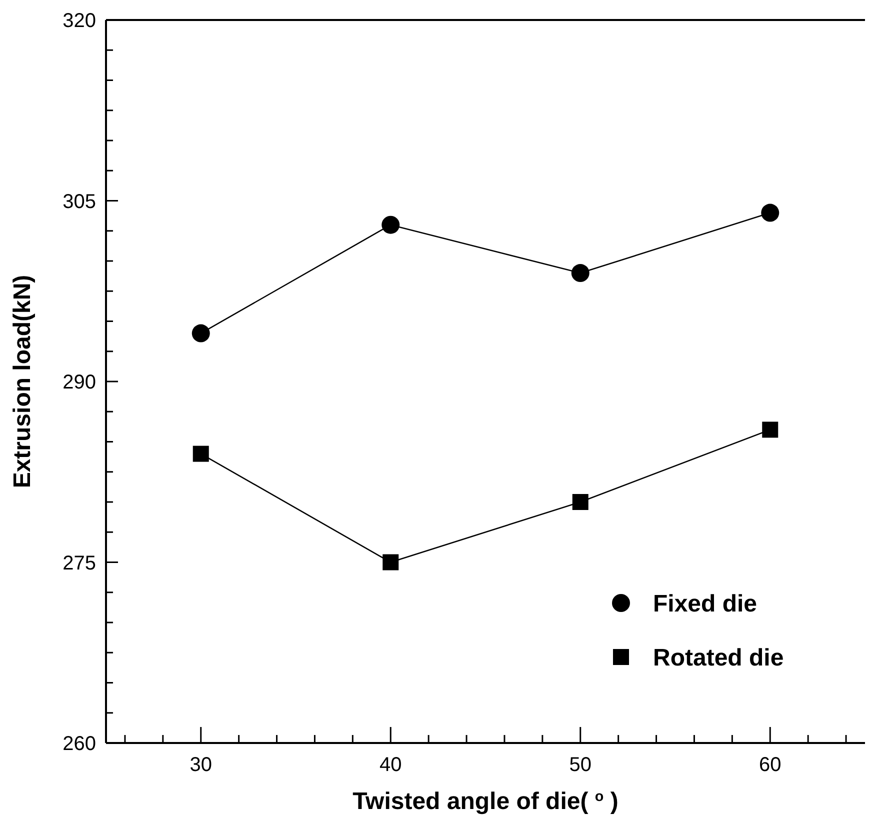  I want to click on y-tick-label: 275, so click(79, 563).